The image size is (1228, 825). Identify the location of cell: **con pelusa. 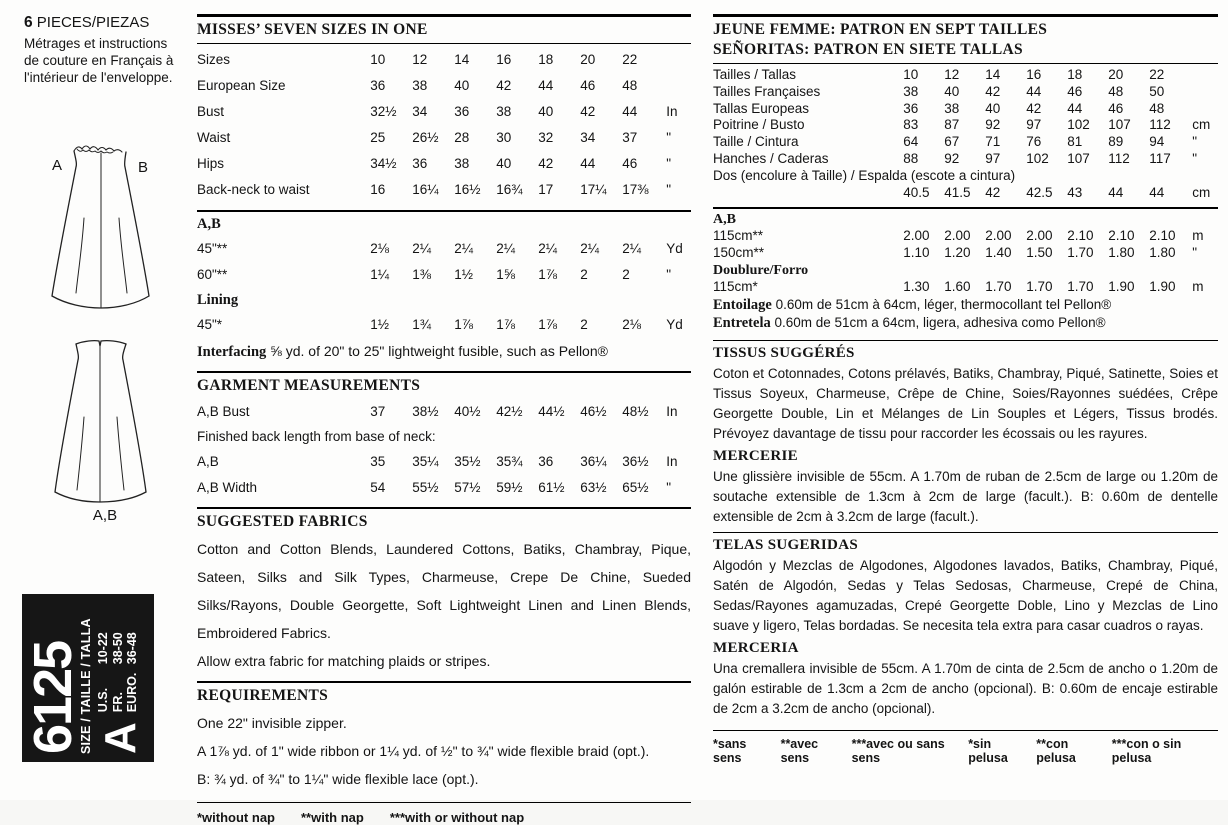
(1056, 750).